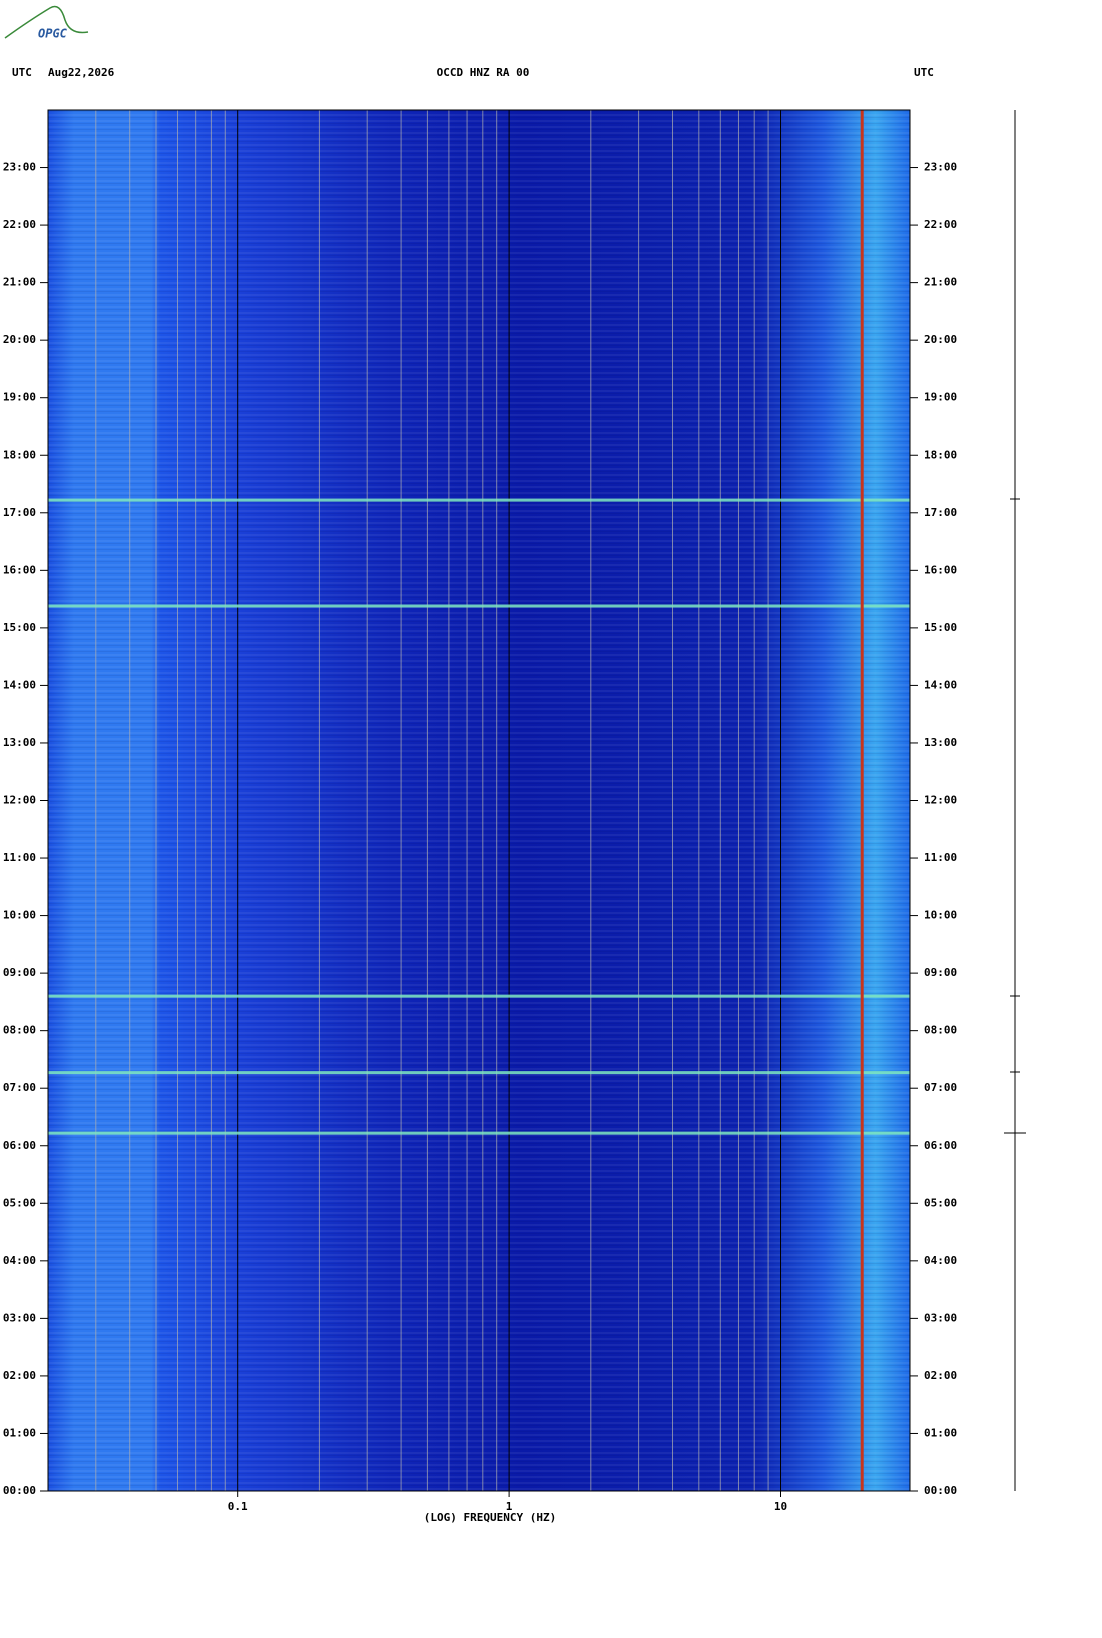  Describe the element at coordinates (19, 339) in the screenshot. I see `y-tick-label-left: 20:00` at that location.